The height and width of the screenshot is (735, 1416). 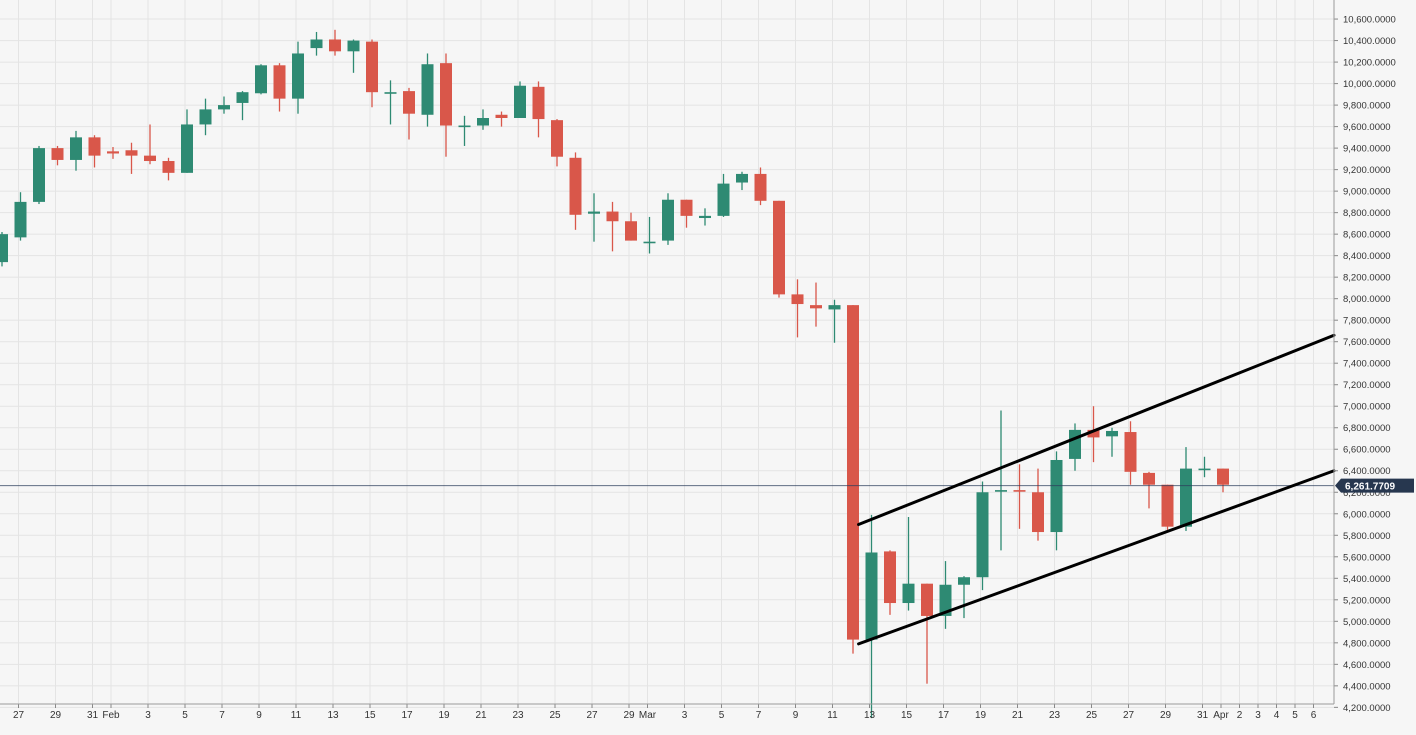 I want to click on y-tick-label: 5,000.0000, so click(x=1367, y=622).